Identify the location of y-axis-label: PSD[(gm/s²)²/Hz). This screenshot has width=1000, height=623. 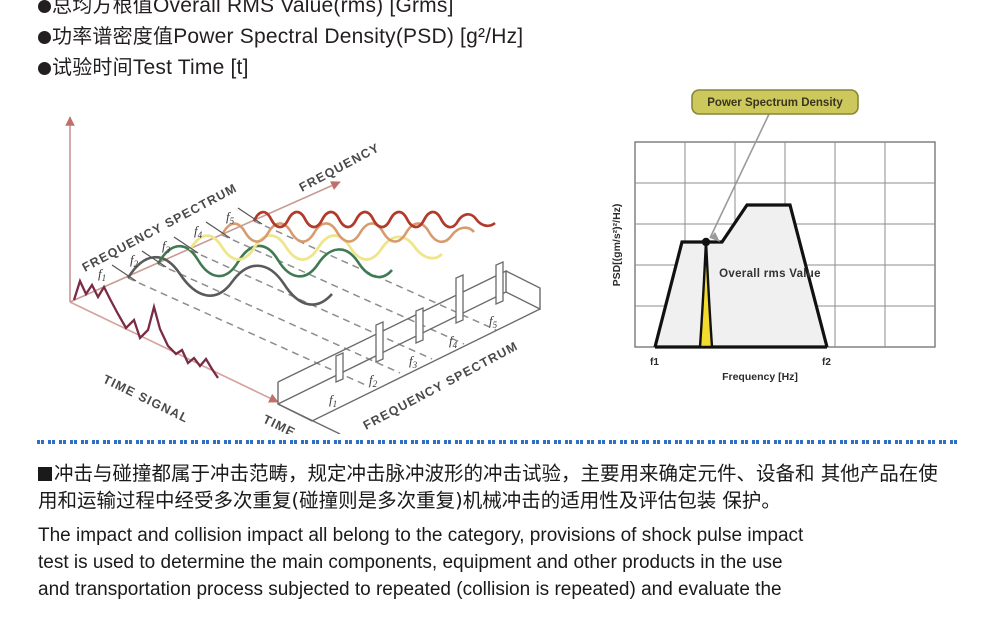
(617, 245).